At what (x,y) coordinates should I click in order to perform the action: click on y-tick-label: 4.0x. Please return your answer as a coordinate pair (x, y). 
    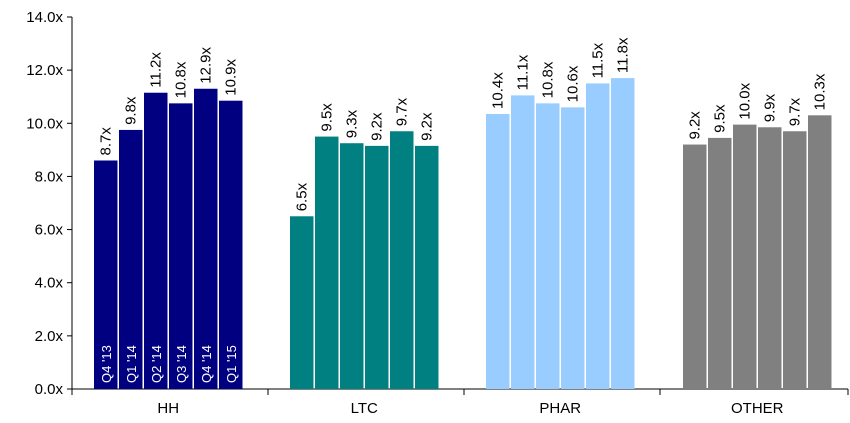
    Looking at the image, I should click on (49, 283).